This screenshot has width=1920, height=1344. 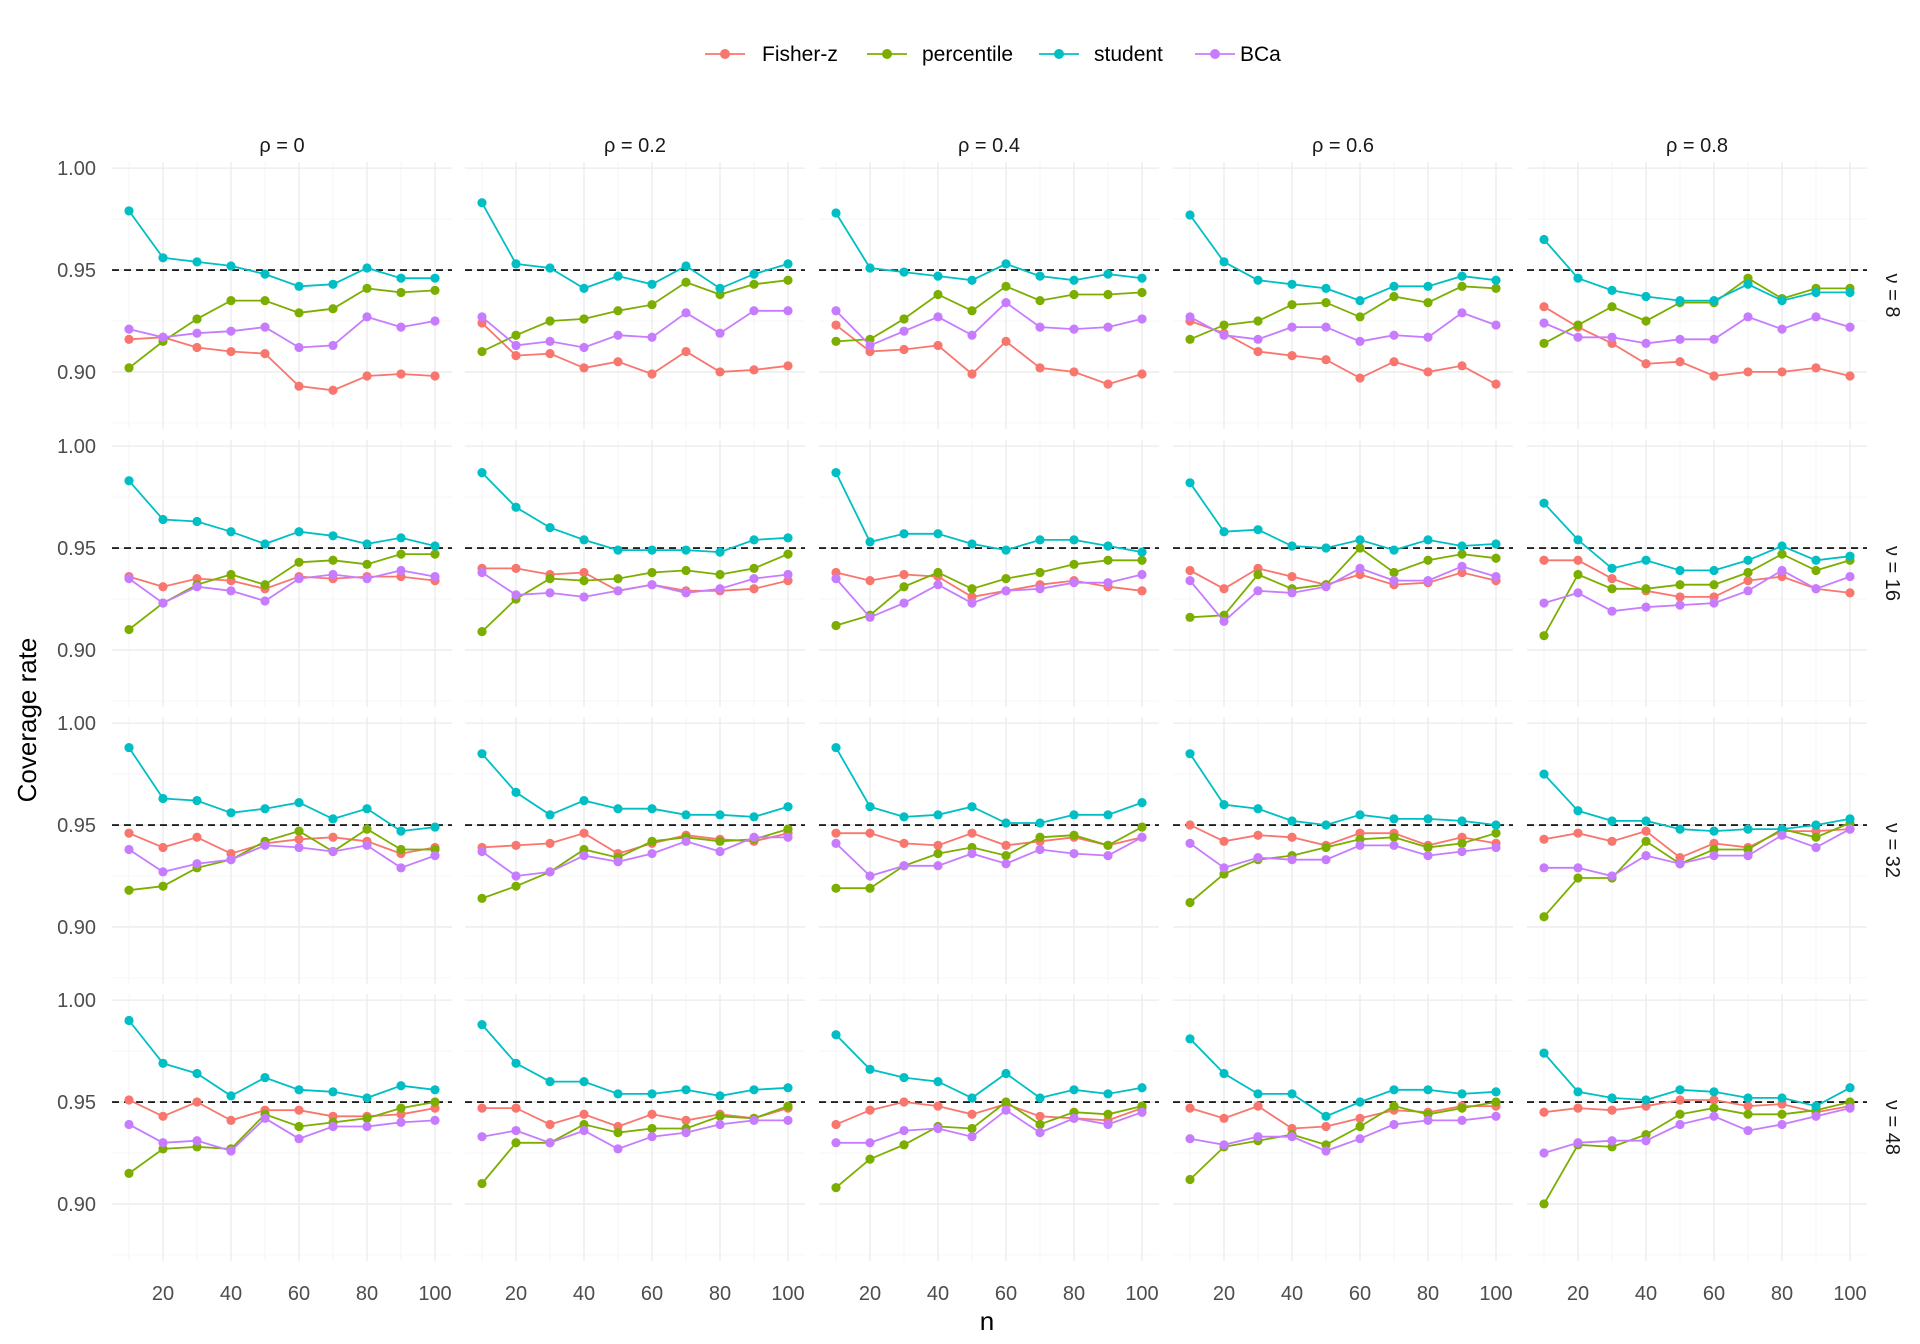 What do you see at coordinates (771, 54) in the screenshot?
I see `legend-item-fisher-z: Fisher-z` at bounding box center [771, 54].